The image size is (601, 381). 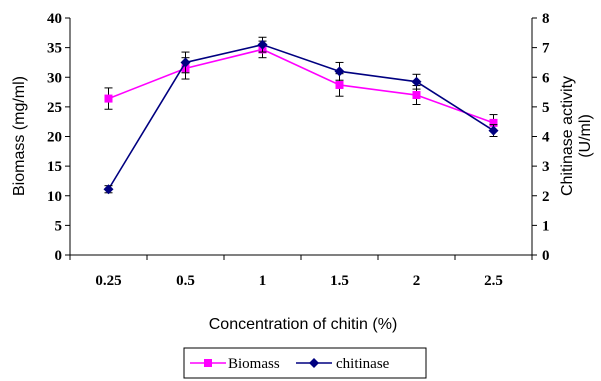 What do you see at coordinates (254, 364) in the screenshot?
I see `legend-biomass-label: Biomass` at bounding box center [254, 364].